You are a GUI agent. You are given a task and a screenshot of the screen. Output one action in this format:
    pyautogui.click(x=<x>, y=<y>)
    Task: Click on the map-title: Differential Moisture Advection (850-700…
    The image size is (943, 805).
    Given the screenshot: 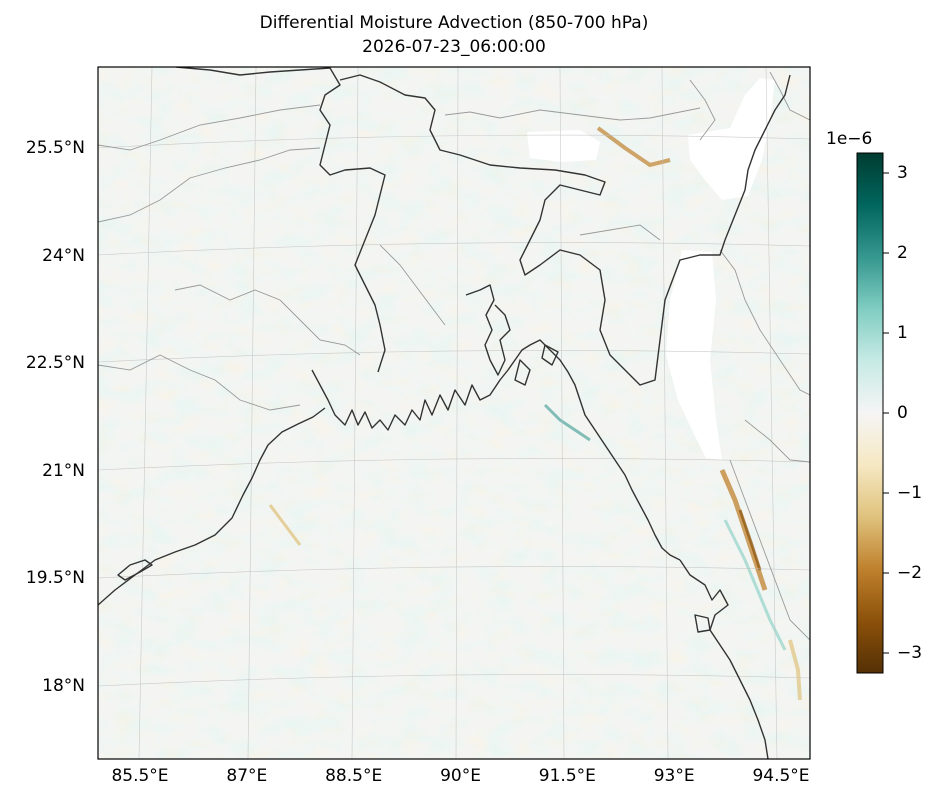 What is the action you would take?
    pyautogui.click(x=454, y=23)
    